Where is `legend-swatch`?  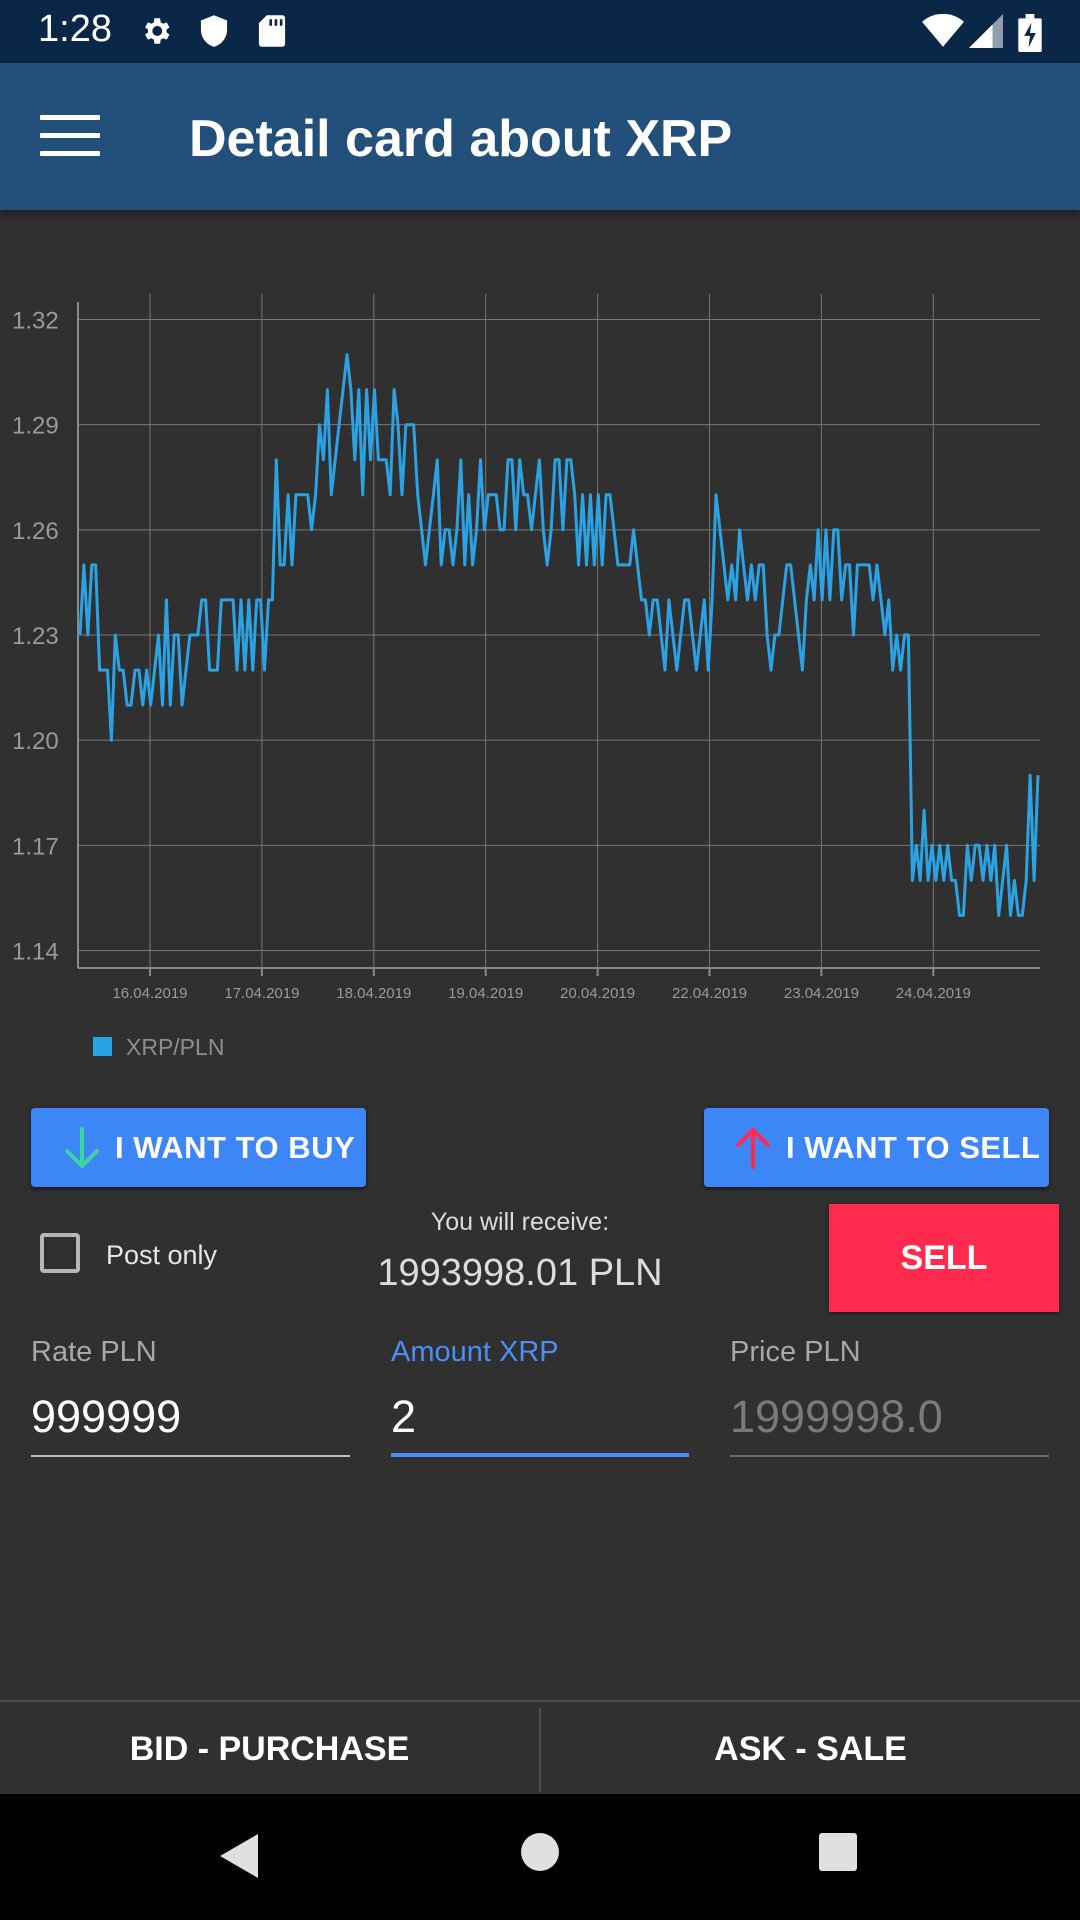
legend-swatch is located at coordinates (102, 1046).